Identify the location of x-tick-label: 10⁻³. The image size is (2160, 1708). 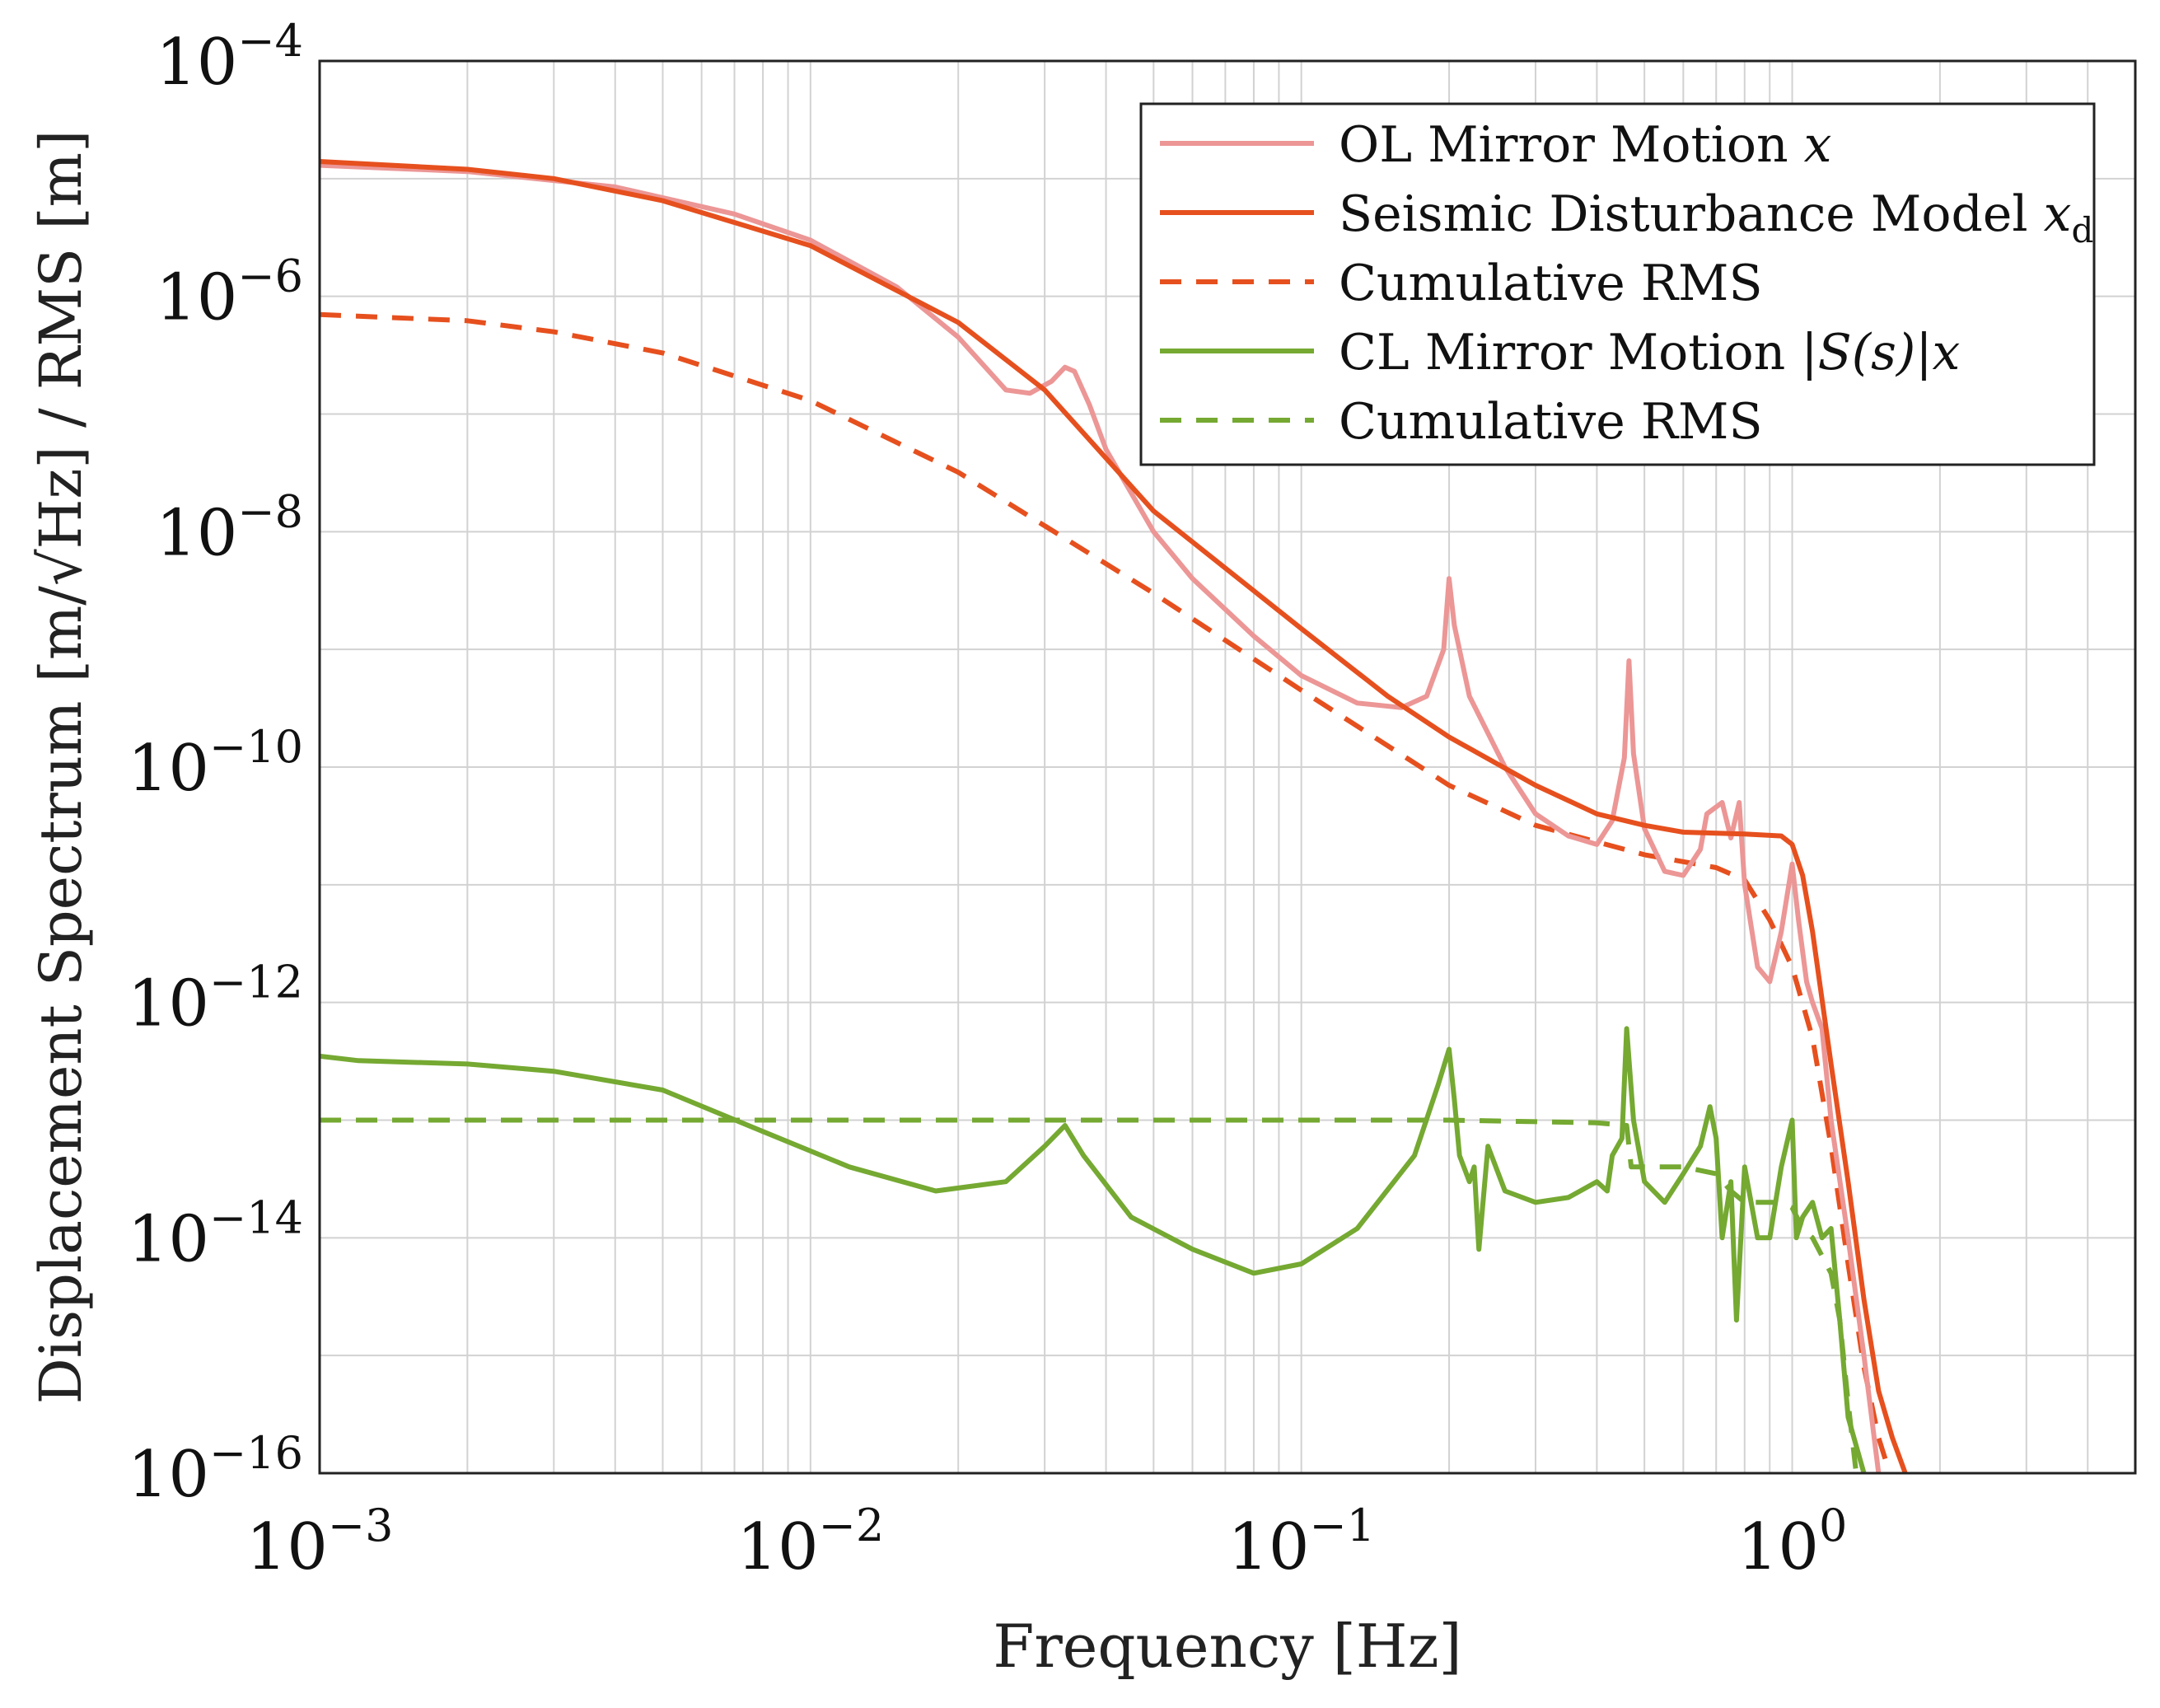
(320, 1542).